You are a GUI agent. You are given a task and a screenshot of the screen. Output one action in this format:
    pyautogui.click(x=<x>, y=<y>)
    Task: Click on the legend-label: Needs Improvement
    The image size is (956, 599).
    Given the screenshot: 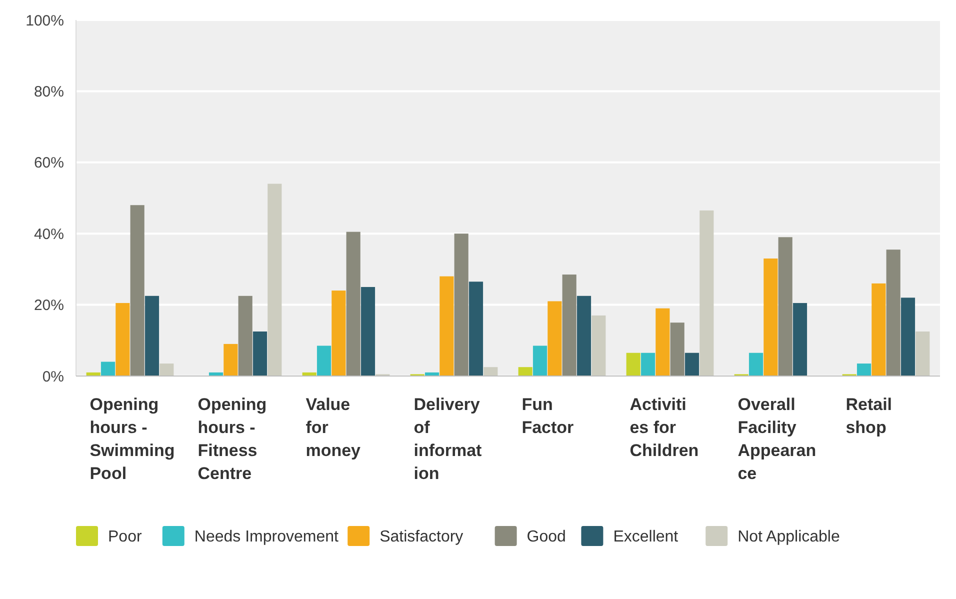 What is the action you would take?
    pyautogui.click(x=267, y=537)
    